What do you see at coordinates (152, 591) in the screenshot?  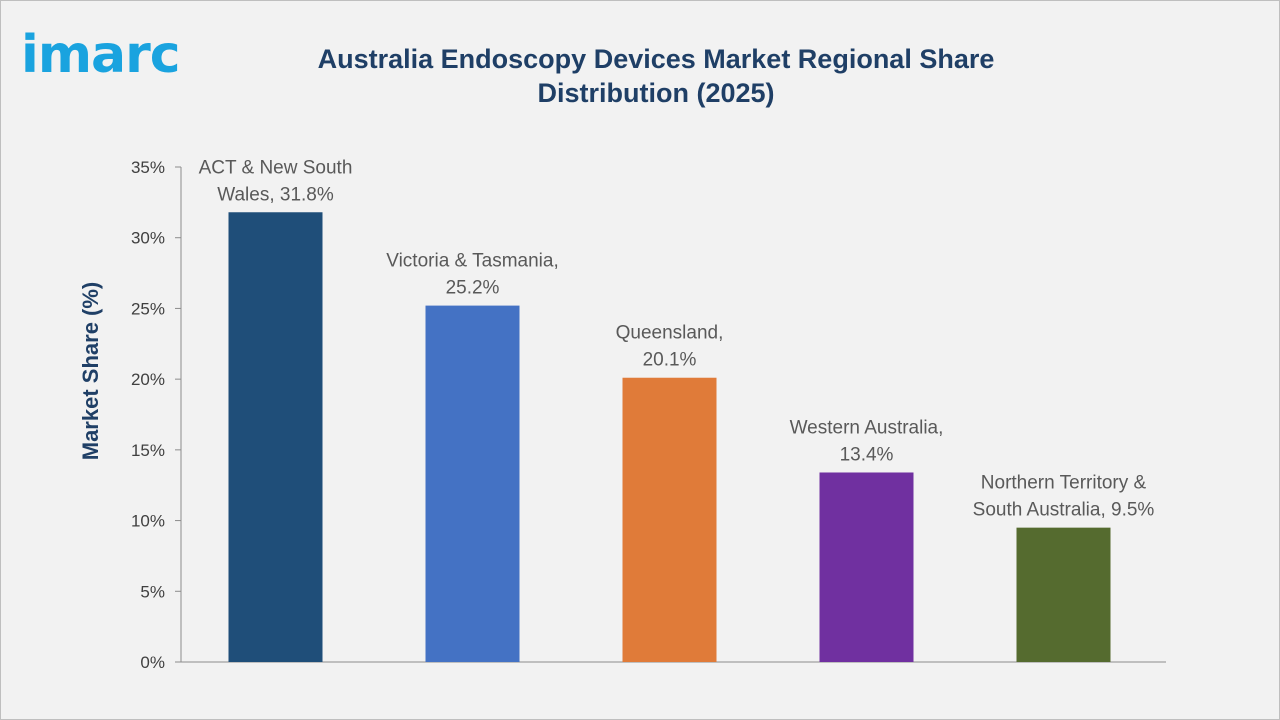 I see `y-tick-label: 5%` at bounding box center [152, 591].